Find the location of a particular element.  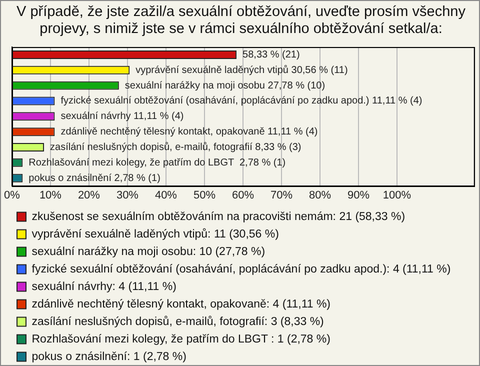

legend-label: pokus o znásilnění: 1 (2,78 %) is located at coordinates (109, 356).